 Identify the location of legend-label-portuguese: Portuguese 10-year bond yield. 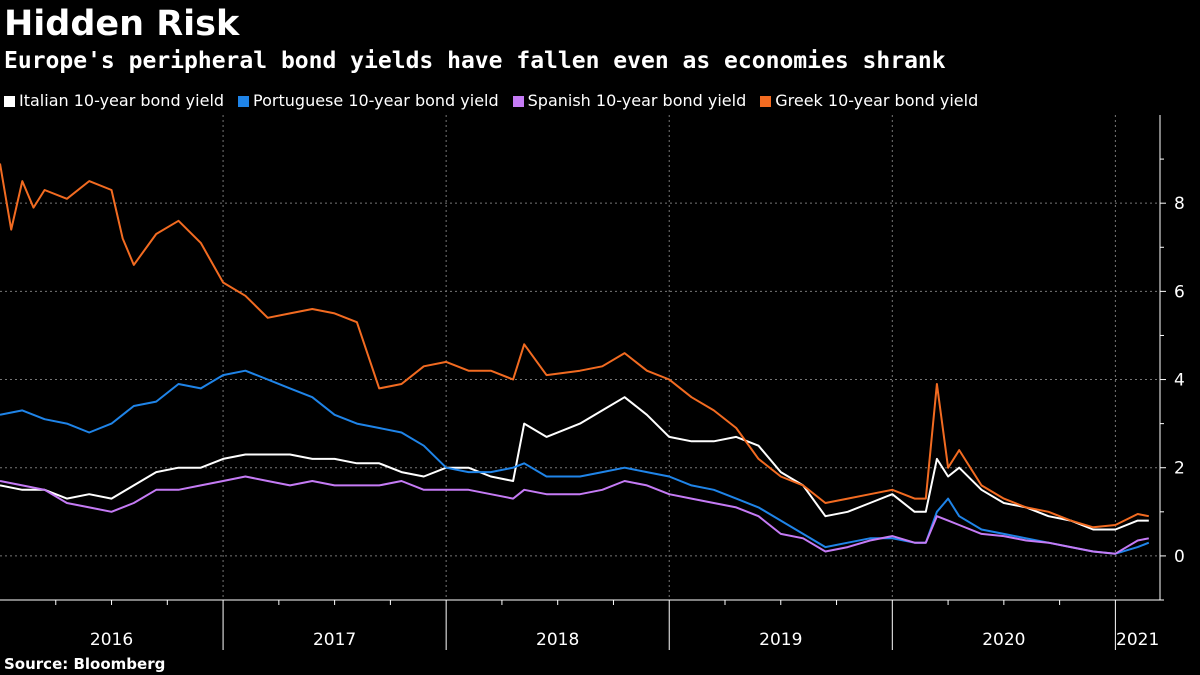
(376, 100).